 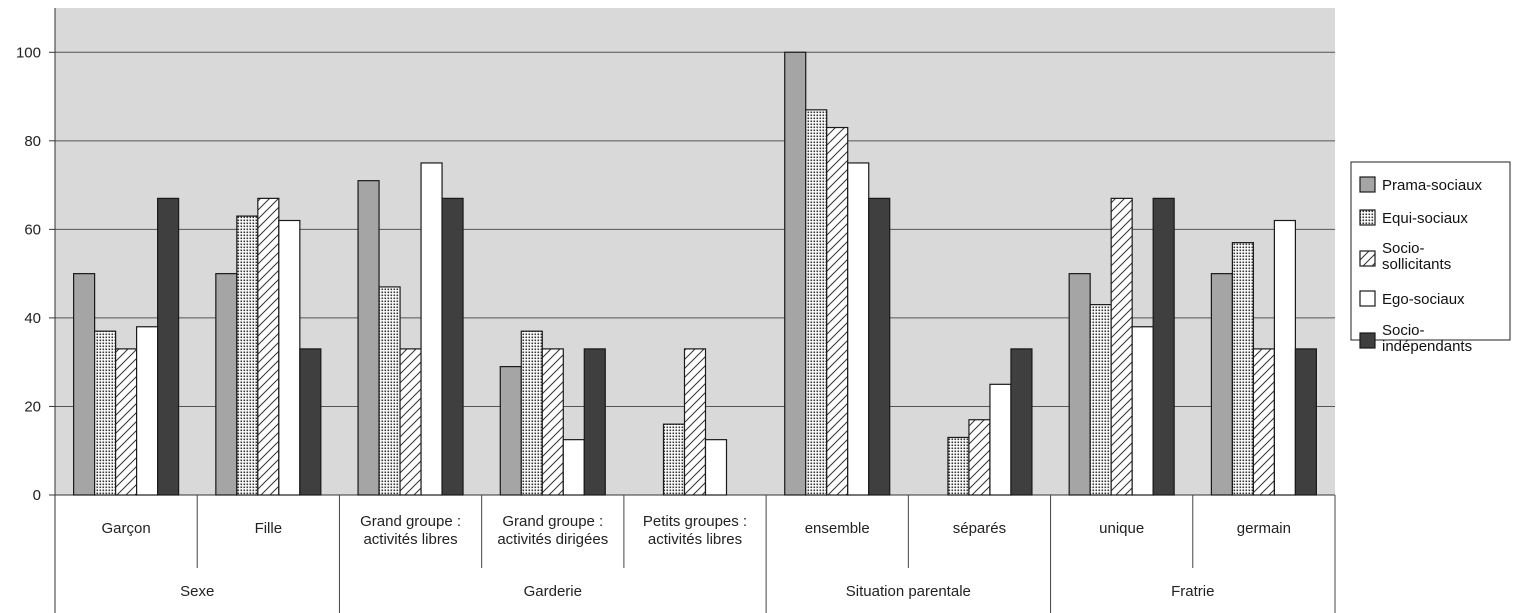 I want to click on category-label: germain, so click(x=1264, y=528).